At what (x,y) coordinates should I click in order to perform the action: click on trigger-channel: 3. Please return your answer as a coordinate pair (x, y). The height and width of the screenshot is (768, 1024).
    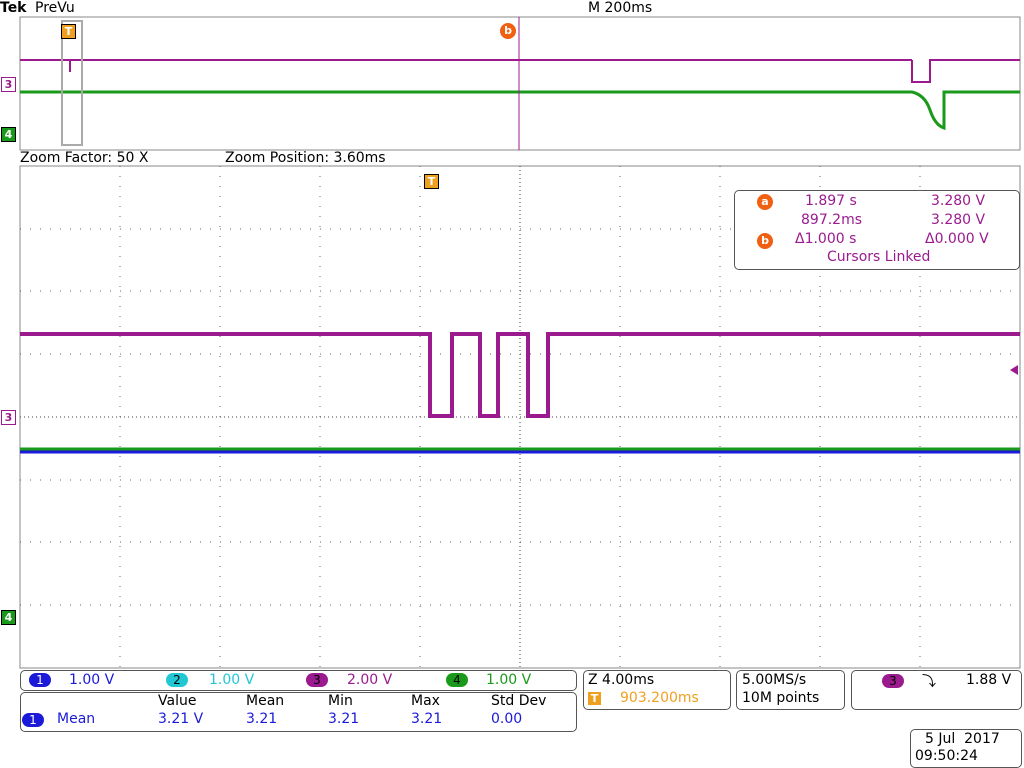
    Looking at the image, I should click on (893, 681).